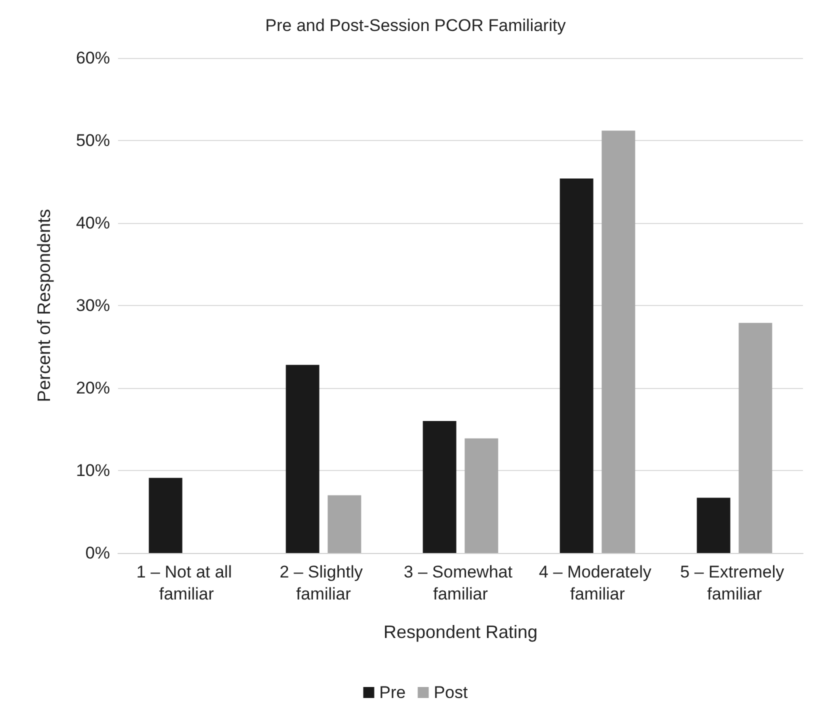 The width and height of the screenshot is (831, 720). Describe the element at coordinates (324, 583) in the screenshot. I see `x-tick-label: 2 – Slightly familiar` at that location.